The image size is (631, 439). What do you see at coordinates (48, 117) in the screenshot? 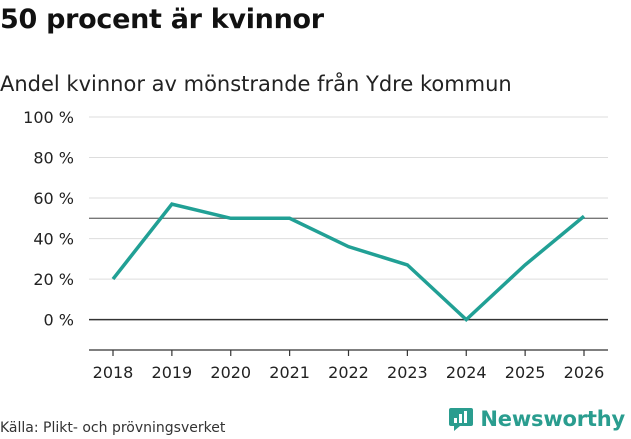
I see `y-tick-label: 100 %` at bounding box center [48, 117].